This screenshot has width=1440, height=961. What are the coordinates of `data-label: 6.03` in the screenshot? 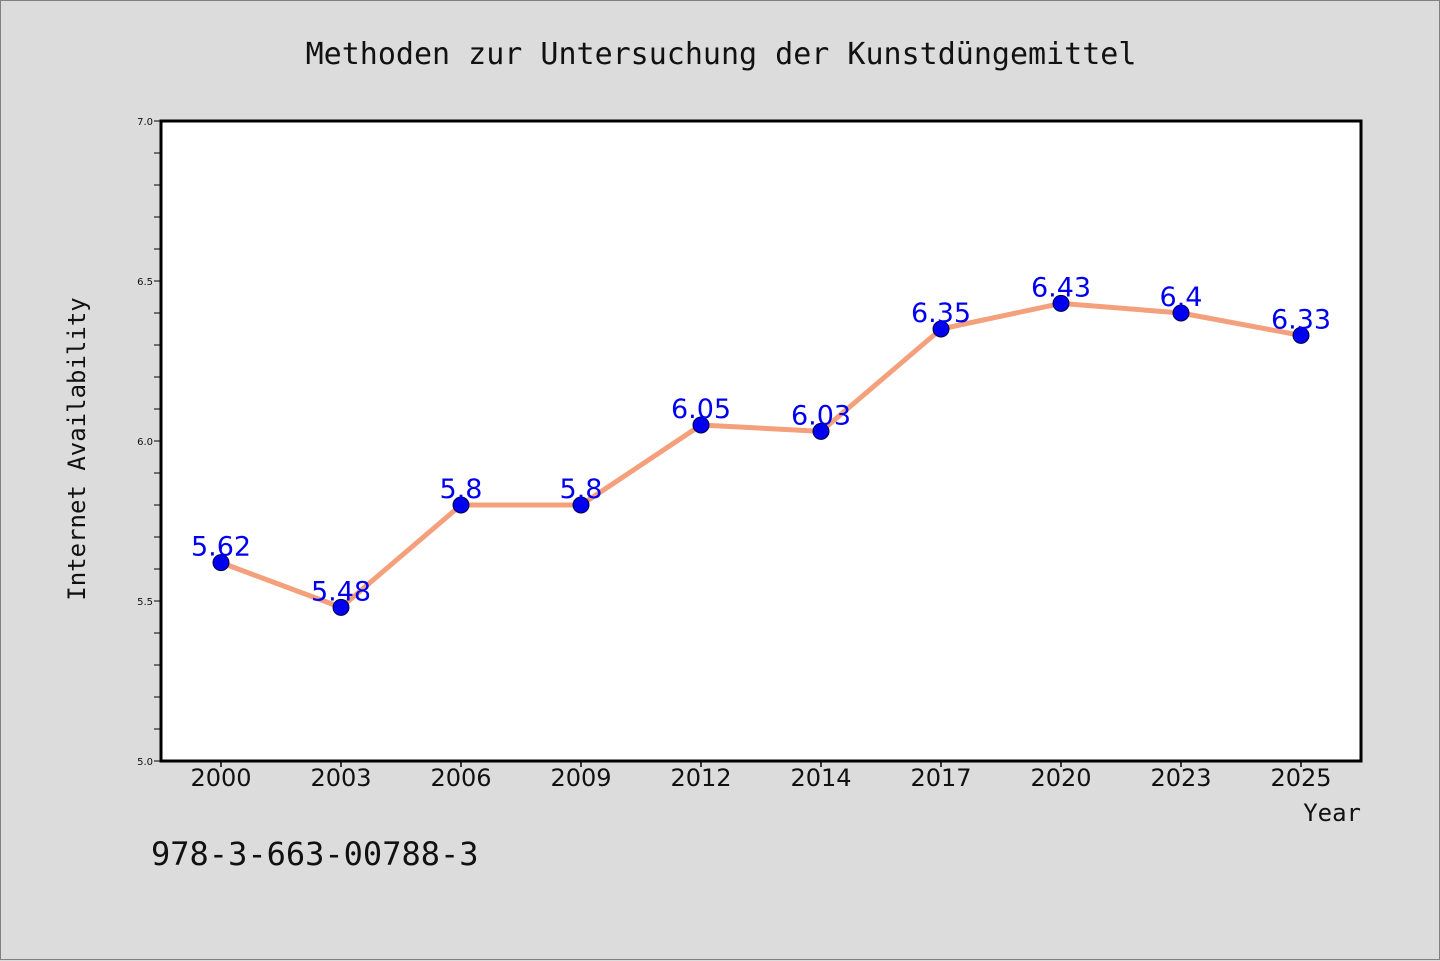 It's located at (821, 415).